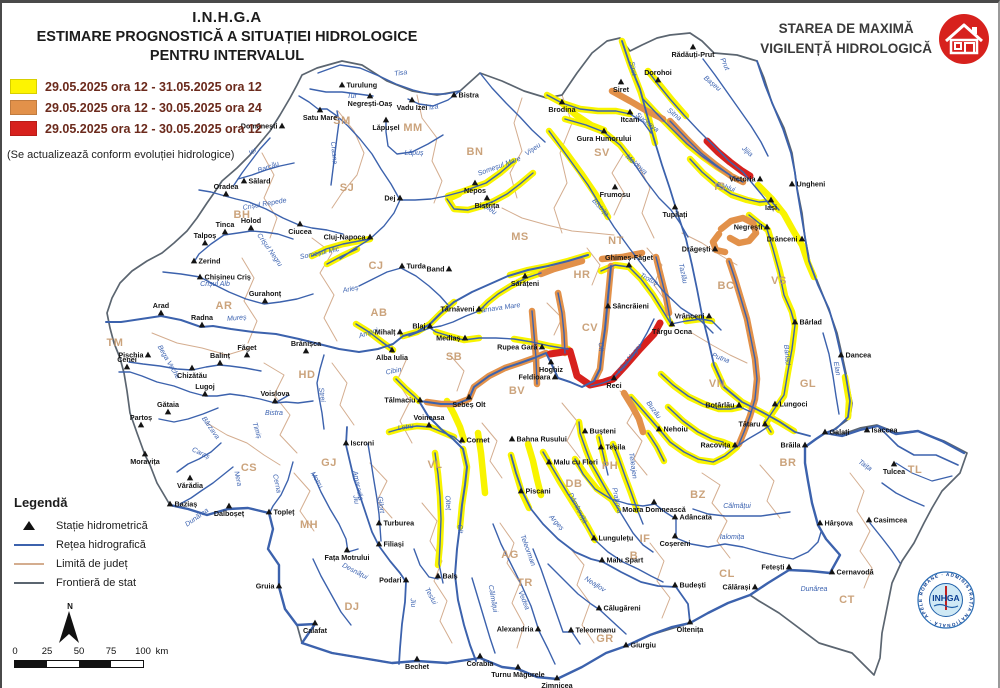  I want to click on warning-line2: VIGILENȚĂ HIDROLOGICĂ, so click(846, 48).